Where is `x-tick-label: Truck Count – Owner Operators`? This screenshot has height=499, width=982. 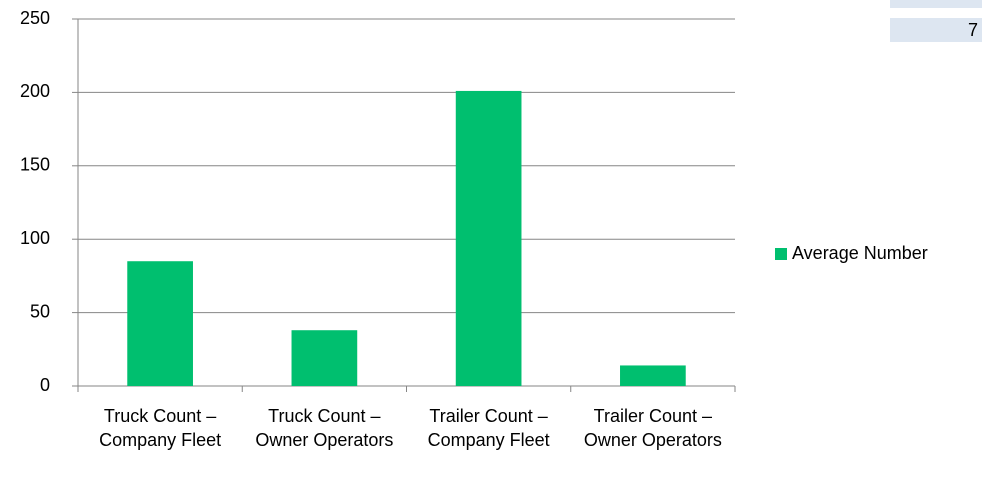
x-tick-label: Truck Count – Owner Operators is located at coordinates (324, 428).